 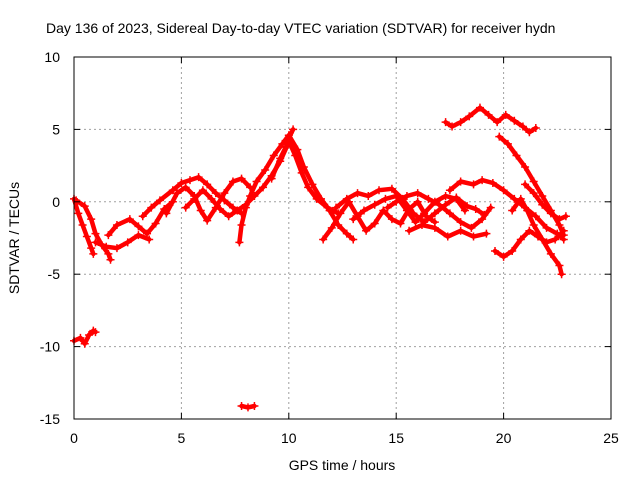 What do you see at coordinates (56, 202) in the screenshot?
I see `y-tick-label: 0` at bounding box center [56, 202].